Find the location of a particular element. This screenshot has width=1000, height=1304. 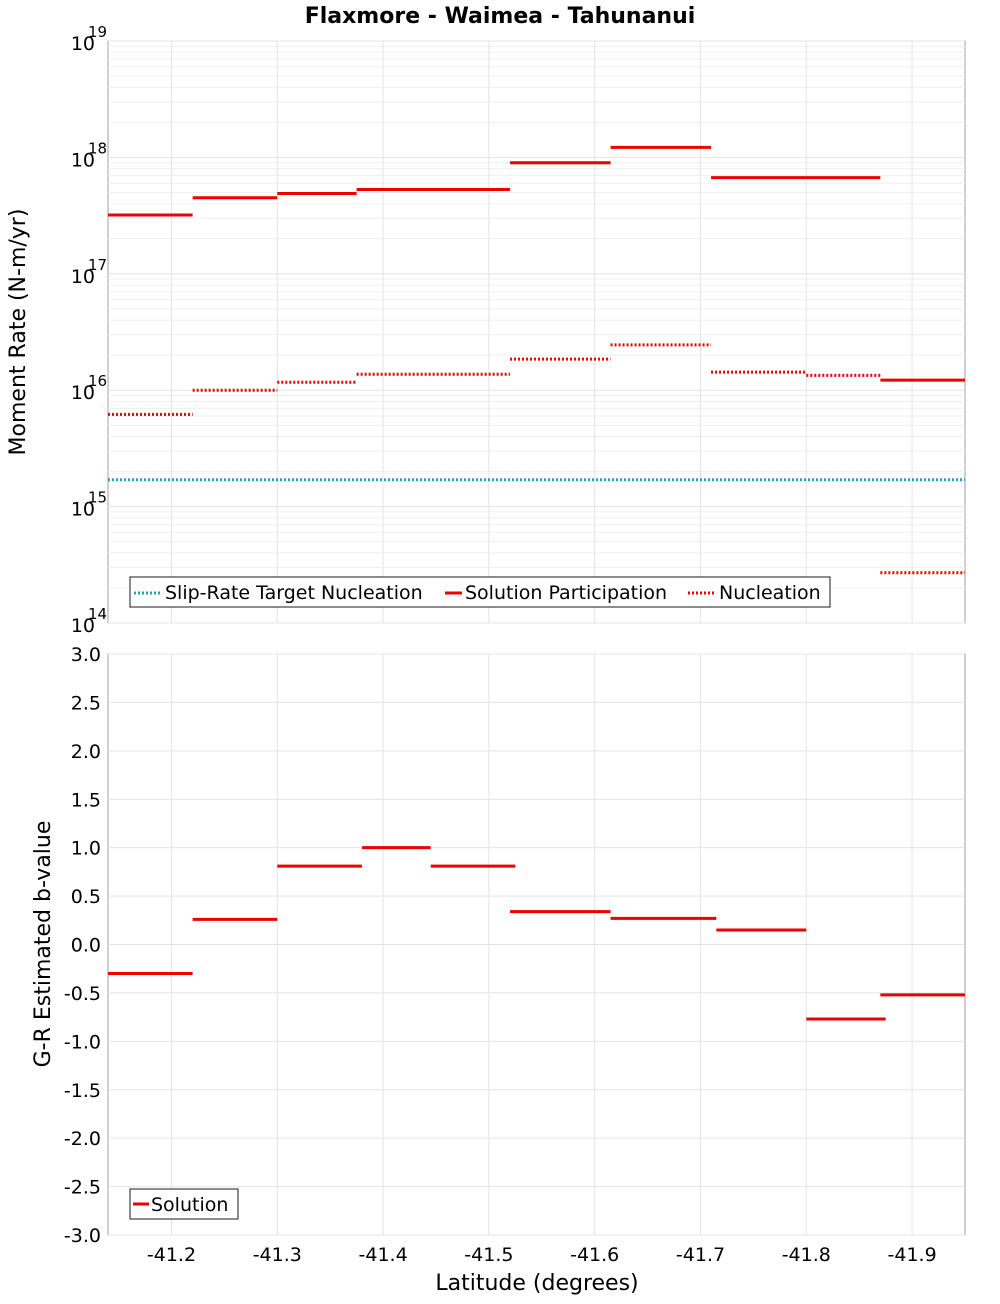

bottom-y-tick-label: 2.0 is located at coordinates (86, 752).